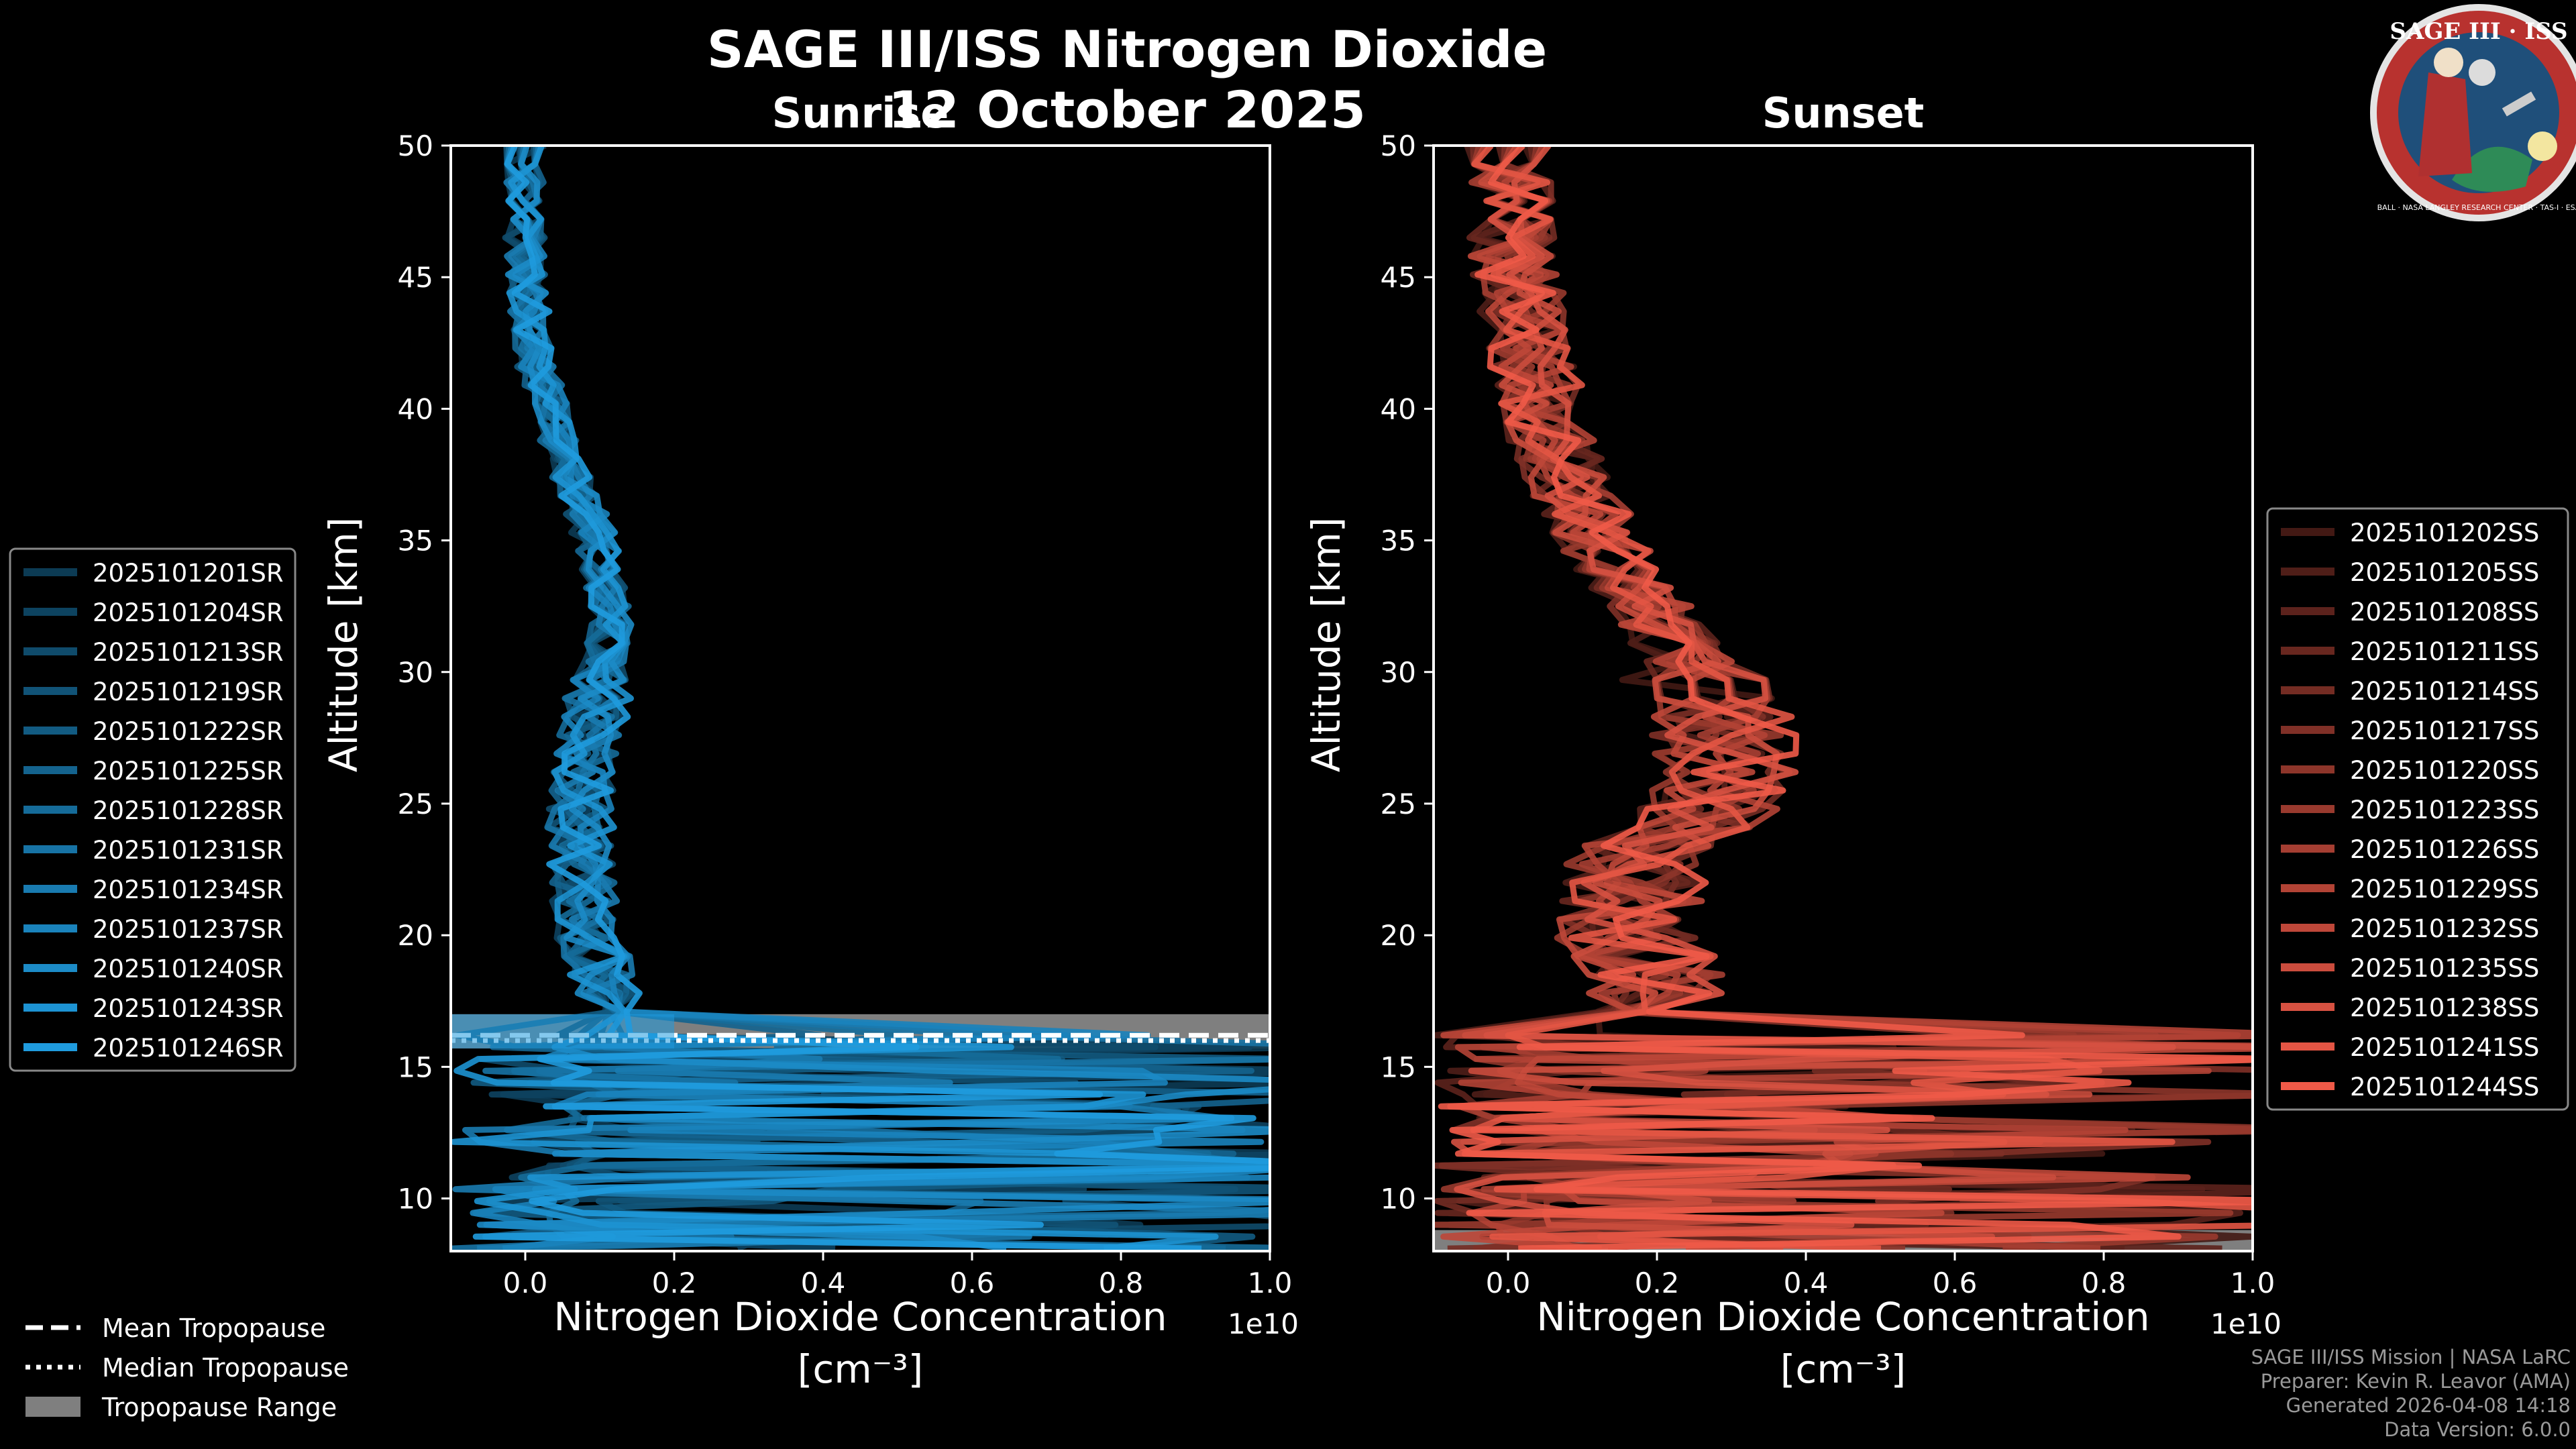  Describe the element at coordinates (2411, 1357) in the screenshot. I see `credit-mission: SAGE III/ISS Mission | NASA LaRC` at that location.